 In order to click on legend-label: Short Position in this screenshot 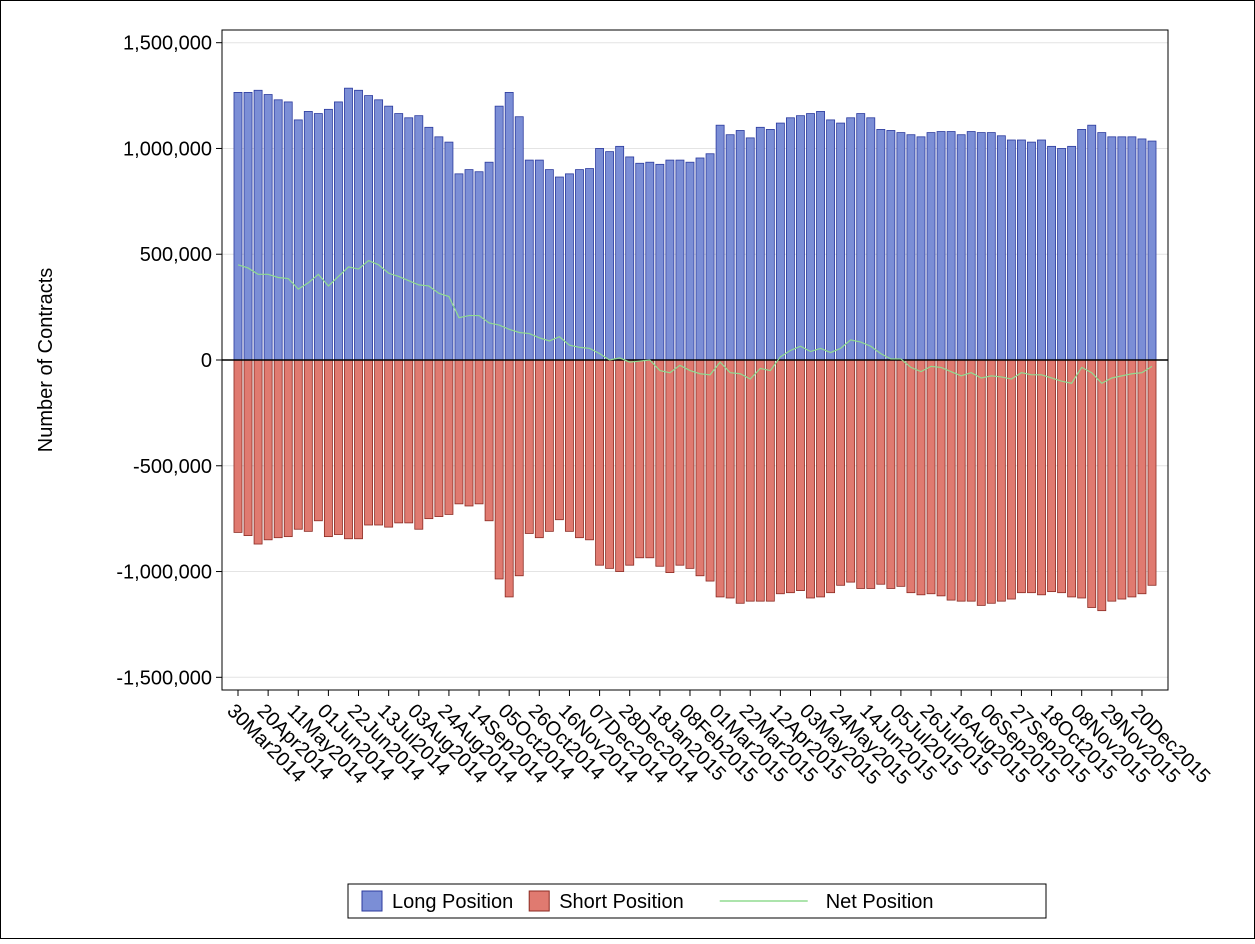, I will do `click(621, 902)`.